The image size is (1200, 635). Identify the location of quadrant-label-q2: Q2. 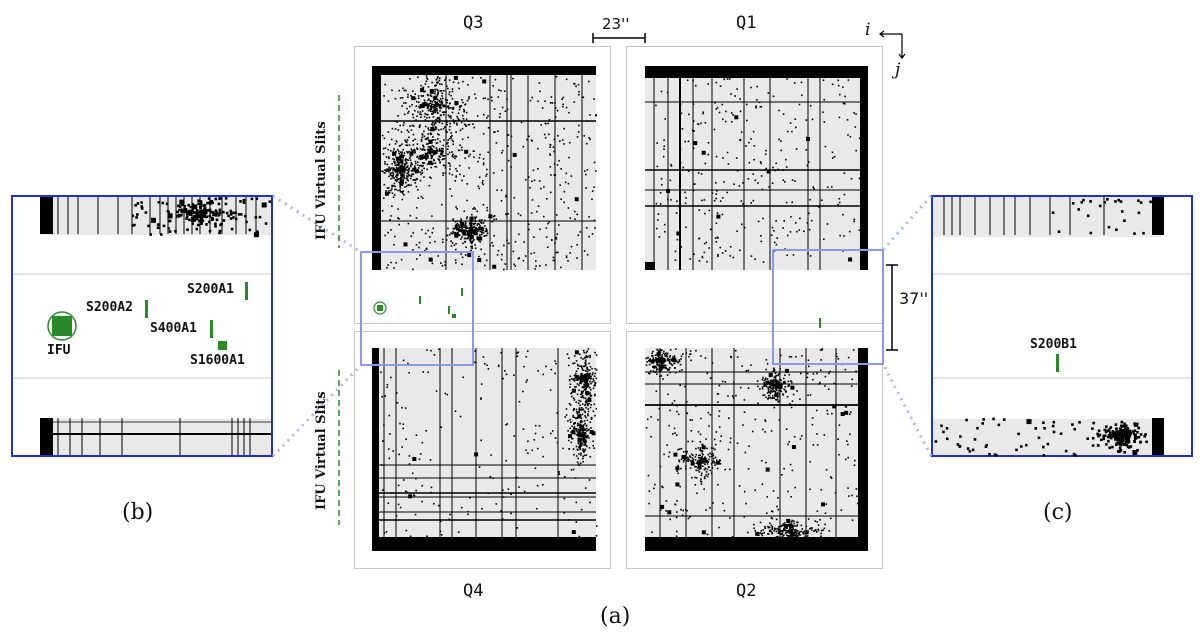
(746, 591).